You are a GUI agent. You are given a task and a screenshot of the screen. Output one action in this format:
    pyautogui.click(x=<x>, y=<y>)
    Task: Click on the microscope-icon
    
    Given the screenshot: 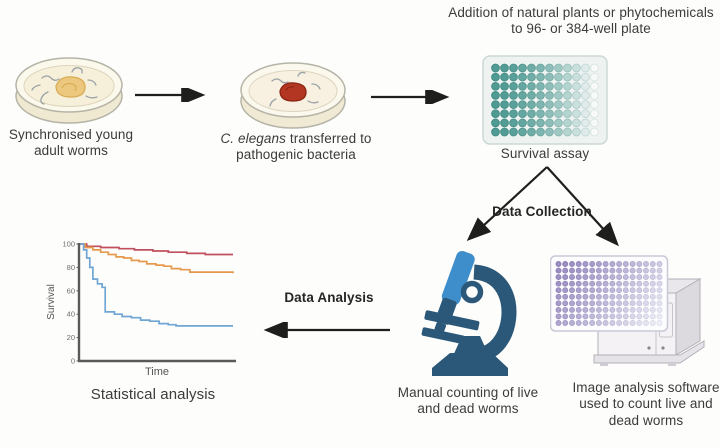 What is the action you would take?
    pyautogui.click(x=469, y=313)
    